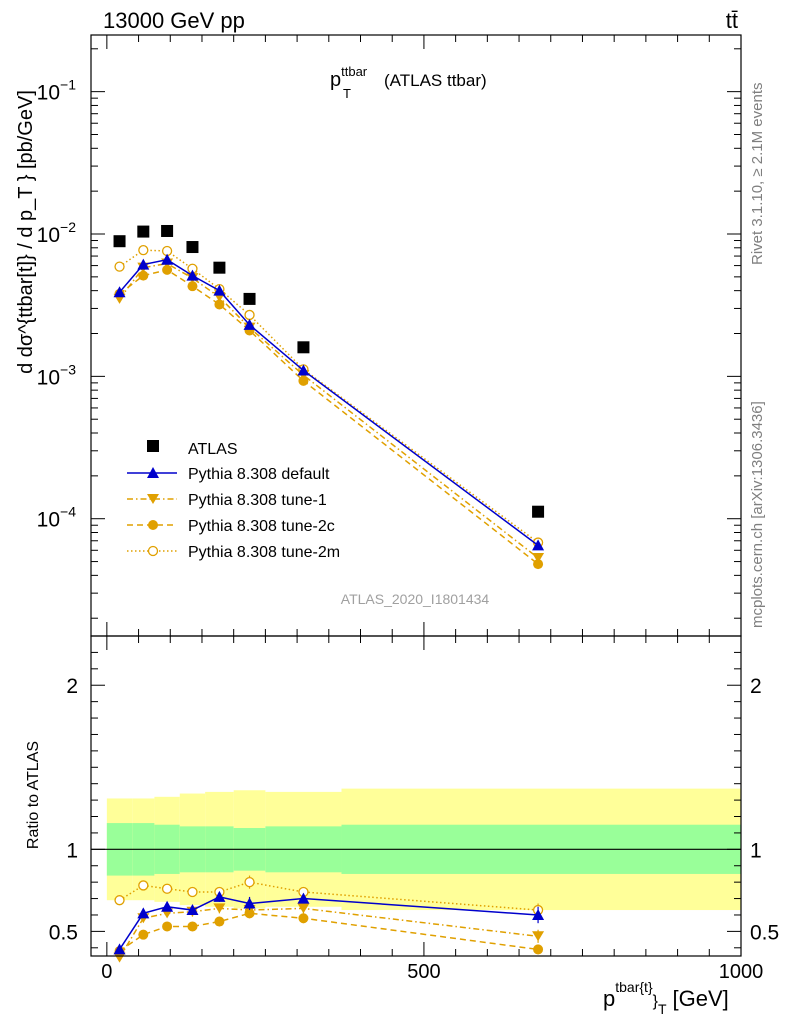  Describe the element at coordinates (26, 232) in the screenshot. I see `main-ylabel: d dσ^{ttbar[t]} / d p_T } [pb/GeV]` at that location.